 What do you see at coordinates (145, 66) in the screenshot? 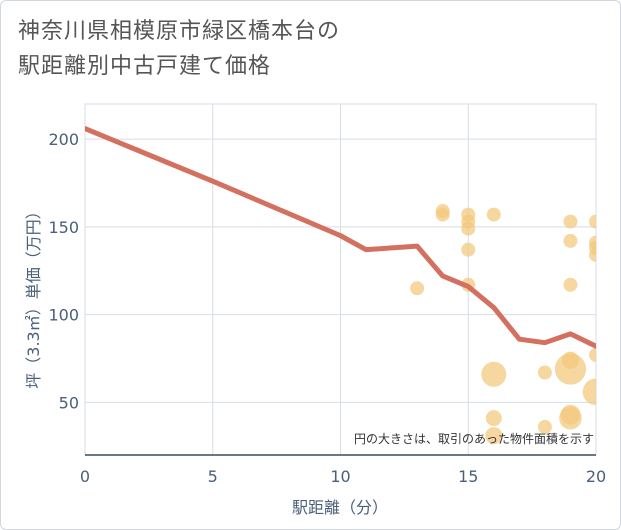
I see `chart-title-line-2: 駅距離別中古戸建て価格` at bounding box center [145, 66].